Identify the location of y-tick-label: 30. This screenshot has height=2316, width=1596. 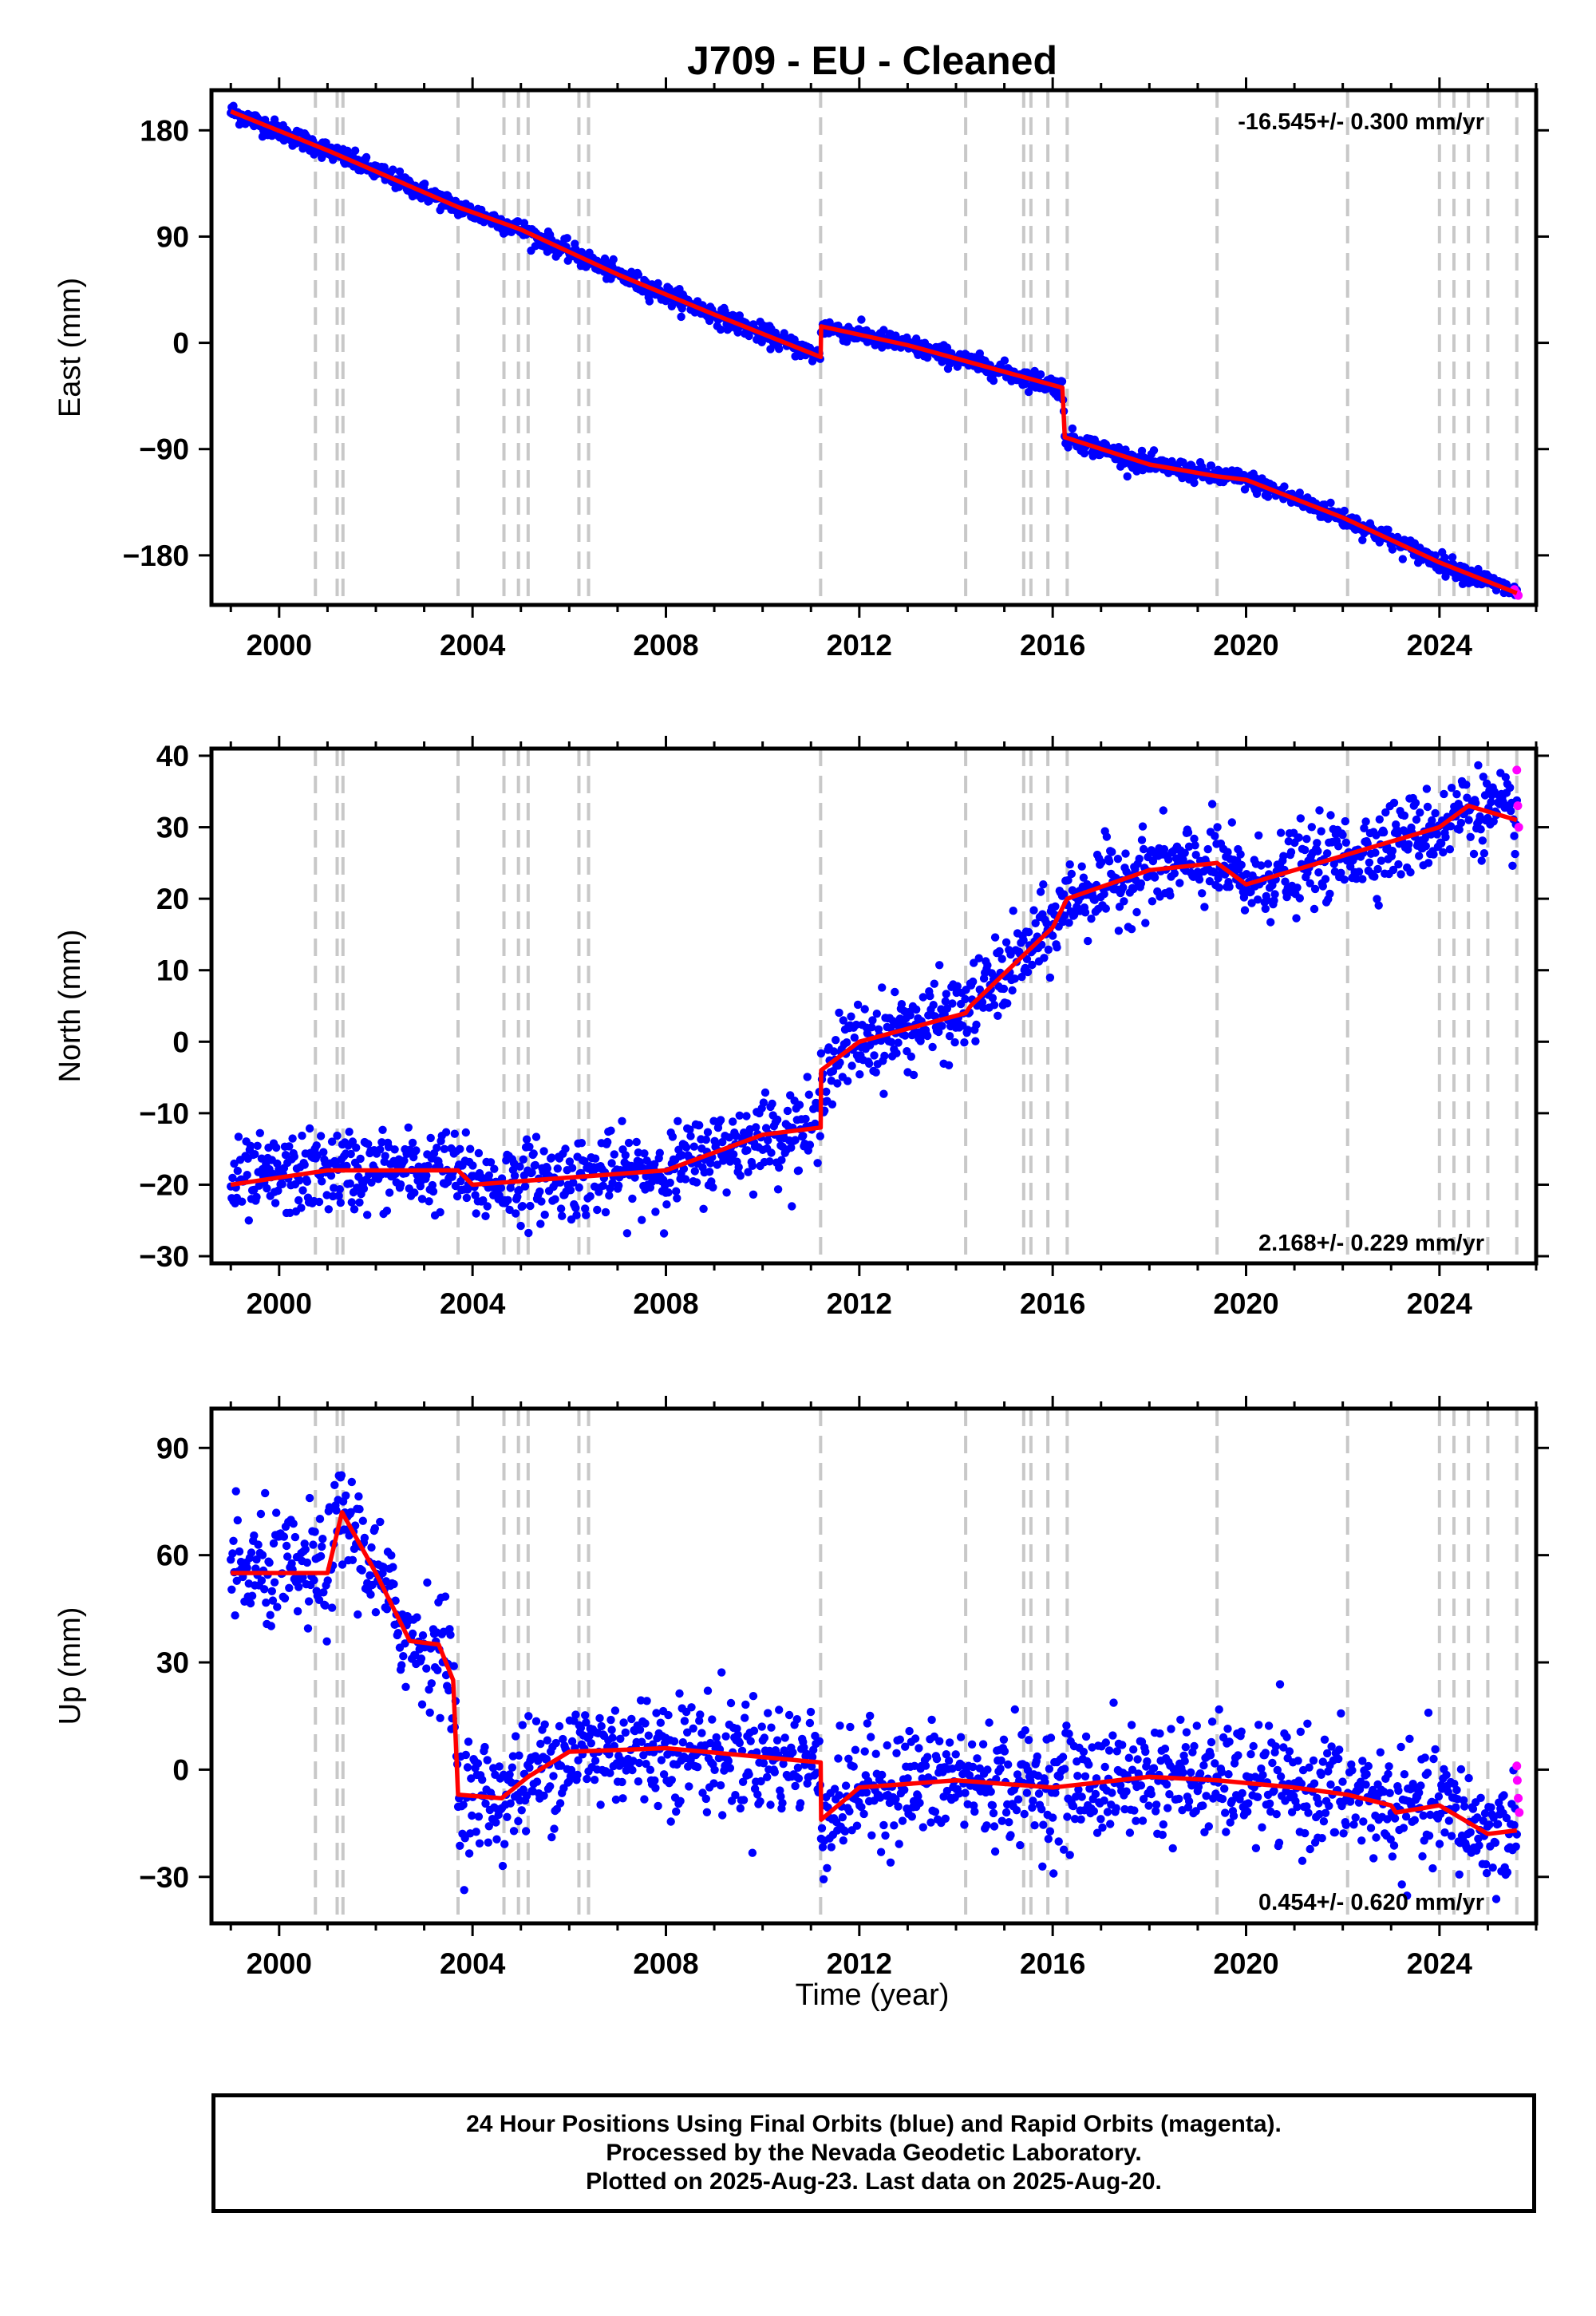
(172, 1662).